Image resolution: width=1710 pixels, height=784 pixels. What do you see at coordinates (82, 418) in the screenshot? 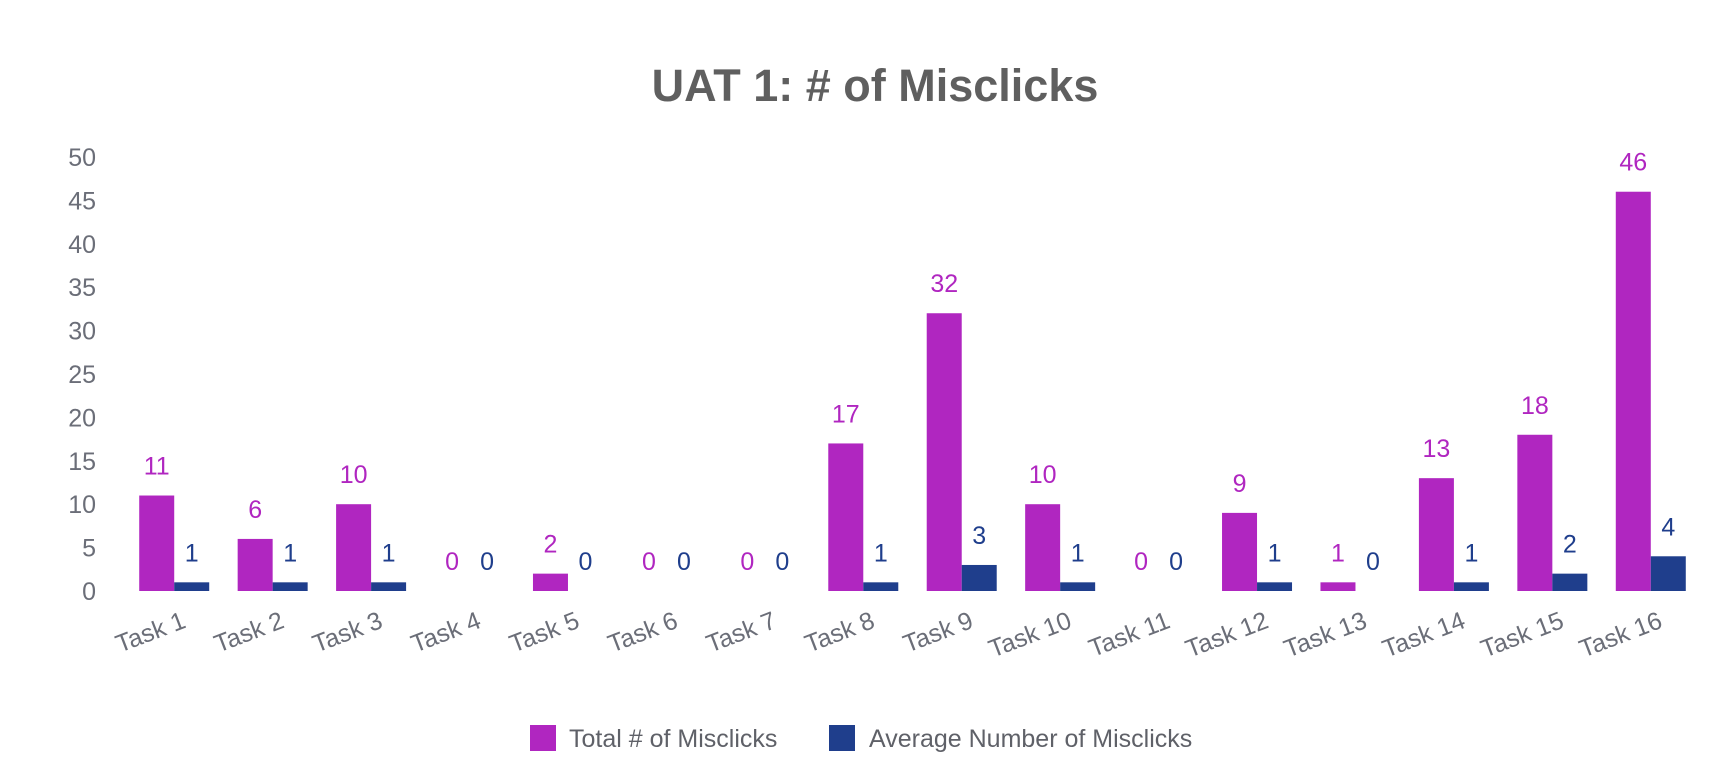
I see `y-tick-label: 20` at bounding box center [82, 418].